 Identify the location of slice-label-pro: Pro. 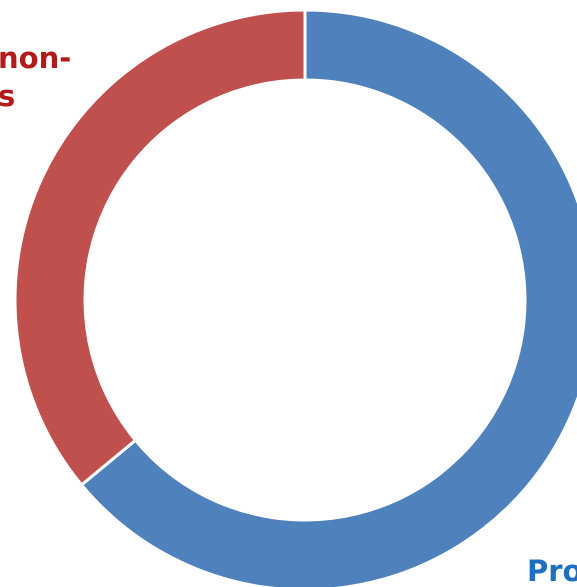
(552, 570).